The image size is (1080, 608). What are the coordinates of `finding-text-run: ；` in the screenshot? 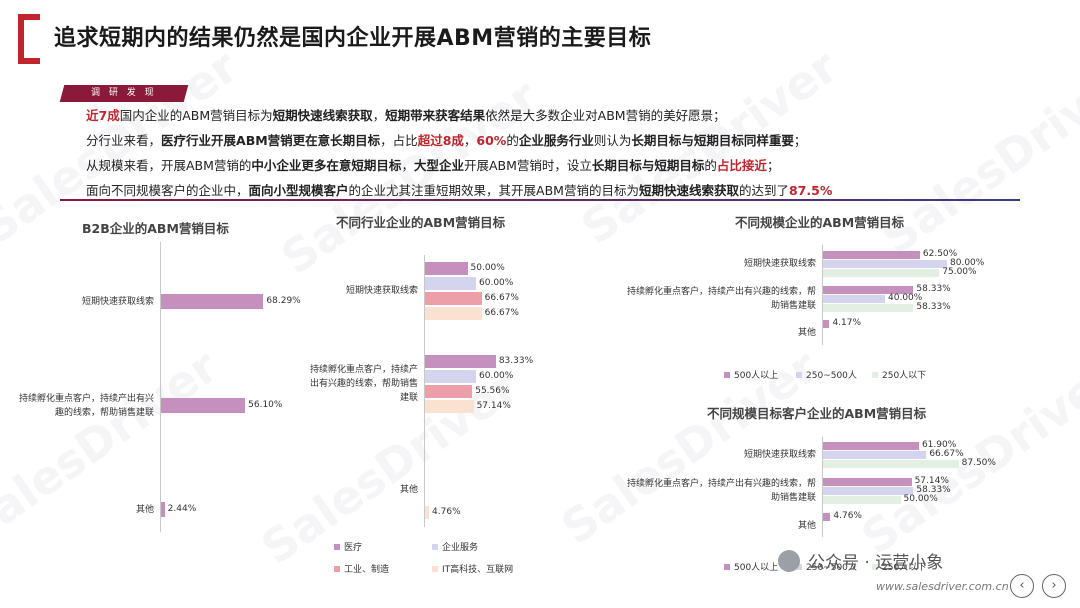 It's located at (773, 165).